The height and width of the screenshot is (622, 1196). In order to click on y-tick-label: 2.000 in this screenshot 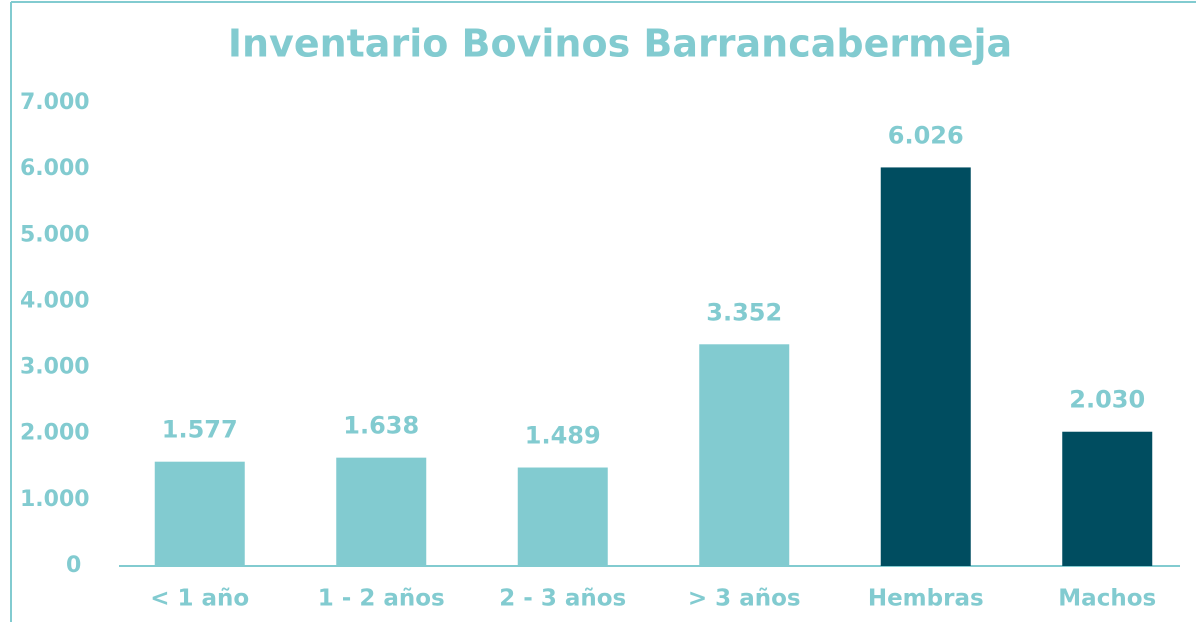, I will do `click(55, 433)`.